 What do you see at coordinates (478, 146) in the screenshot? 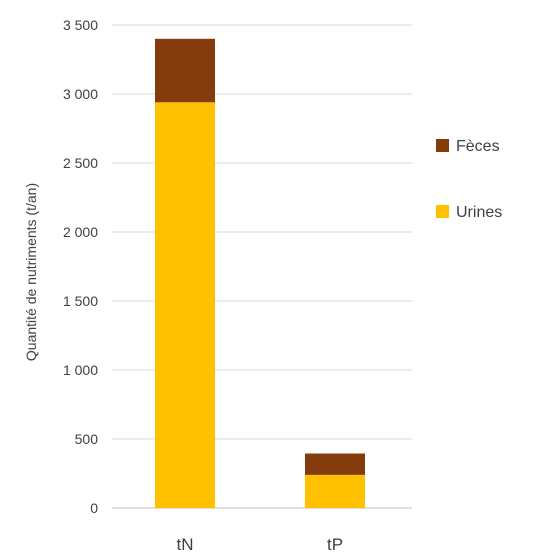
I see `legend-label: Fèces` at bounding box center [478, 146].